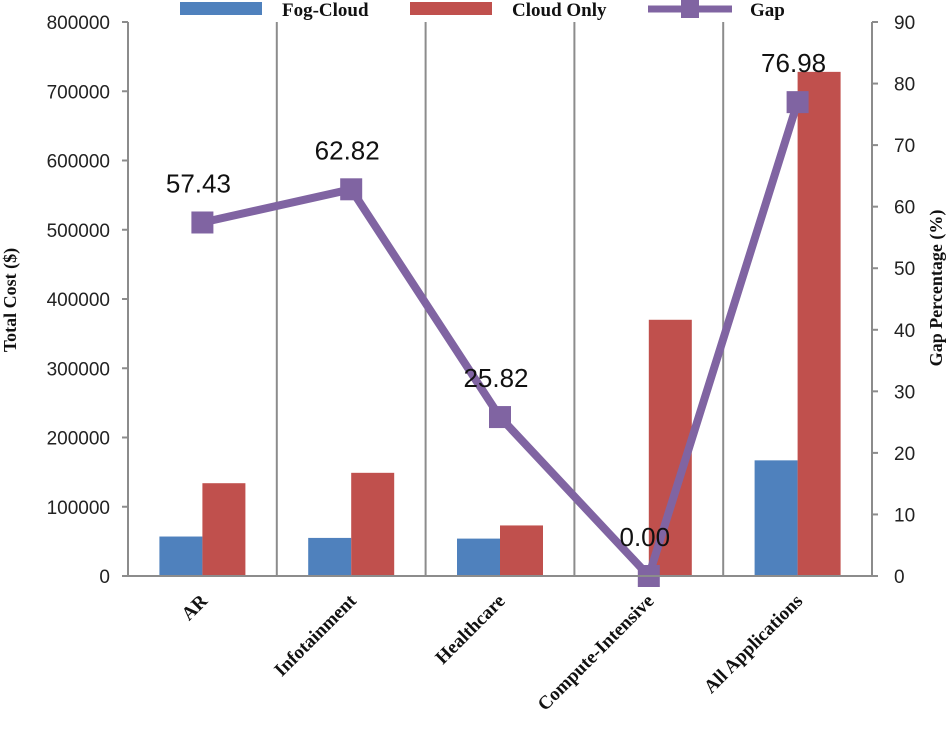 This screenshot has height=732, width=950. Describe the element at coordinates (596, 653) in the screenshot. I see `category-label: Compute-Intensive` at that location.